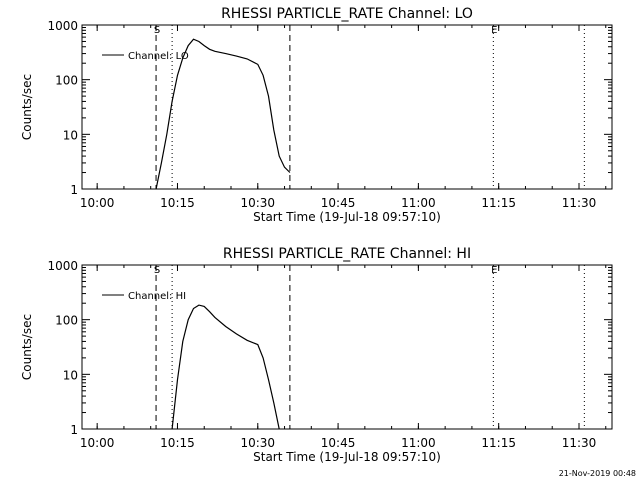  Describe the element at coordinates (347, 254) in the screenshot. I see `chart-title: RHESSI PARTICLE_RATE Channel: HI` at that location.